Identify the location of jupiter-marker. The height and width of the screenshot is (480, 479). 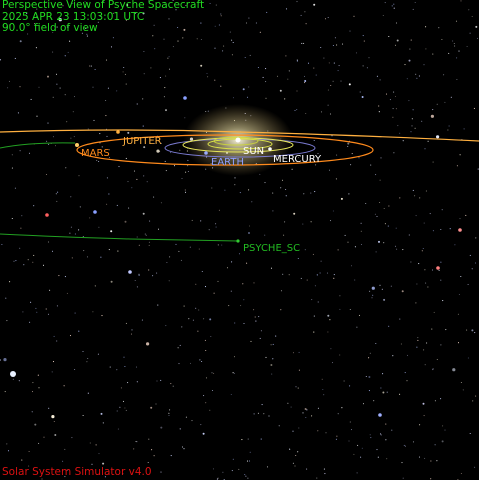
(118, 132).